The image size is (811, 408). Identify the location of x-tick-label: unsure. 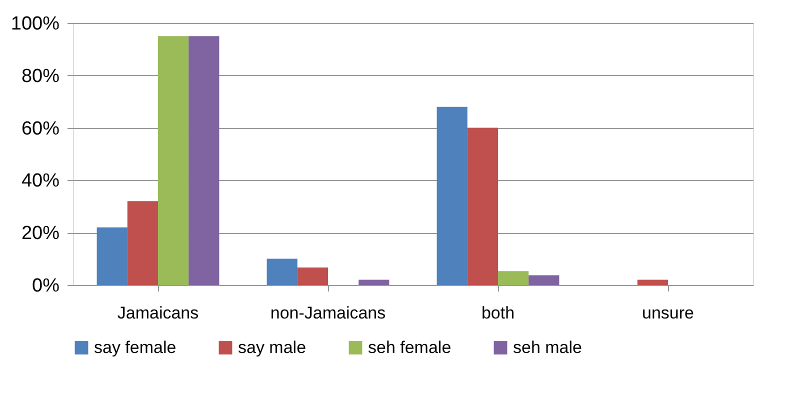
(668, 313).